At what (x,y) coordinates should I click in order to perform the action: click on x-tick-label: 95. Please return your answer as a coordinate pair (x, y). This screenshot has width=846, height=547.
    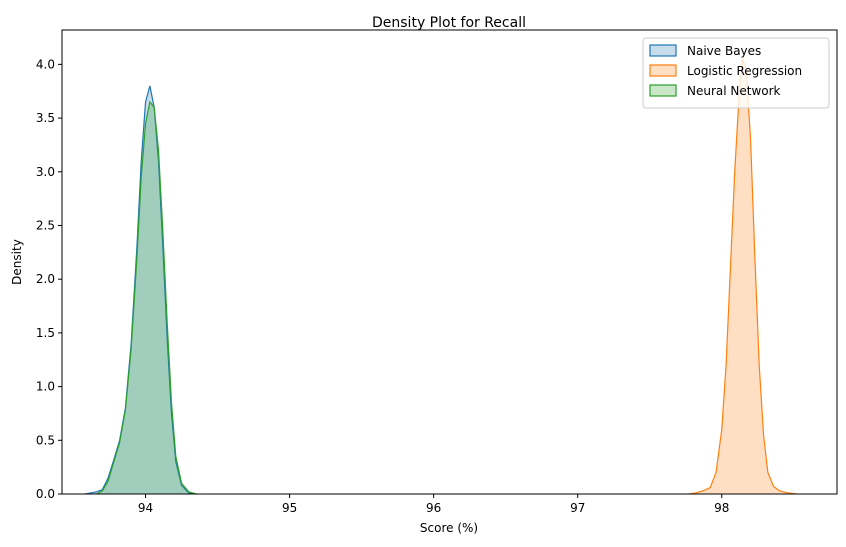
    Looking at the image, I should click on (289, 508).